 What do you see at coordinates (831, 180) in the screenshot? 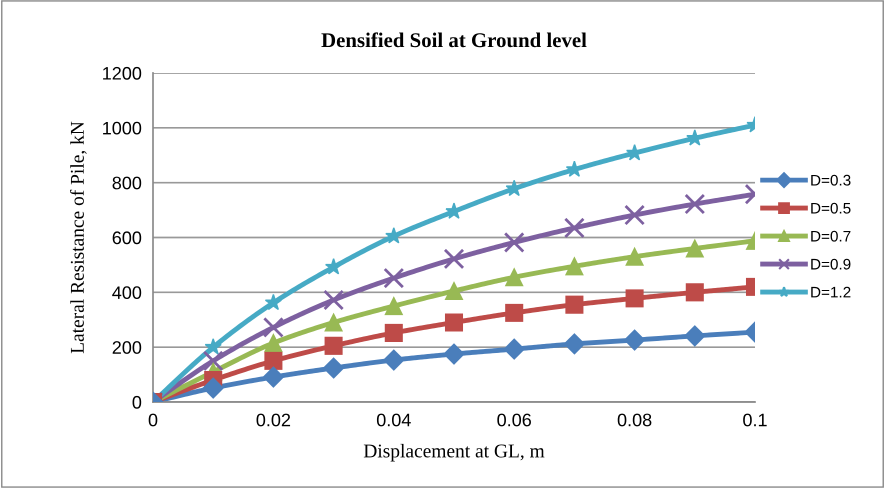
I see `legend-label: D=0.3` at bounding box center [831, 180].